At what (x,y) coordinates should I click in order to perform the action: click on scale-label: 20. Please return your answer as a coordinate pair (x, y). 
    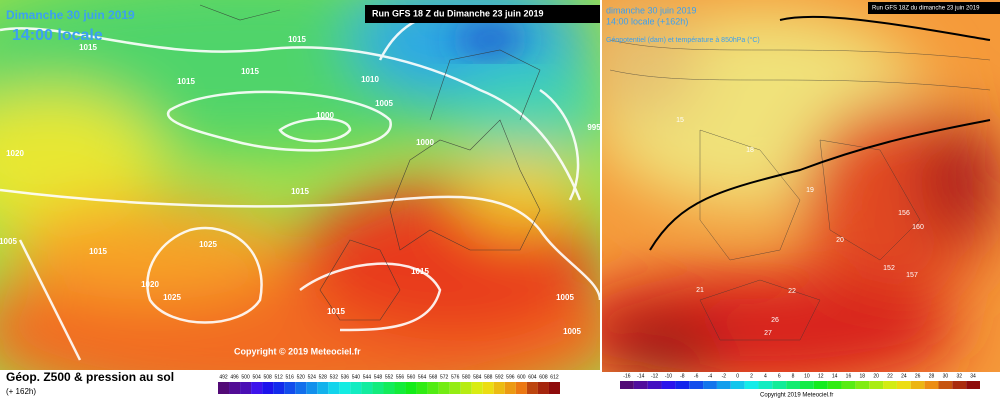
    Looking at the image, I should click on (876, 376).